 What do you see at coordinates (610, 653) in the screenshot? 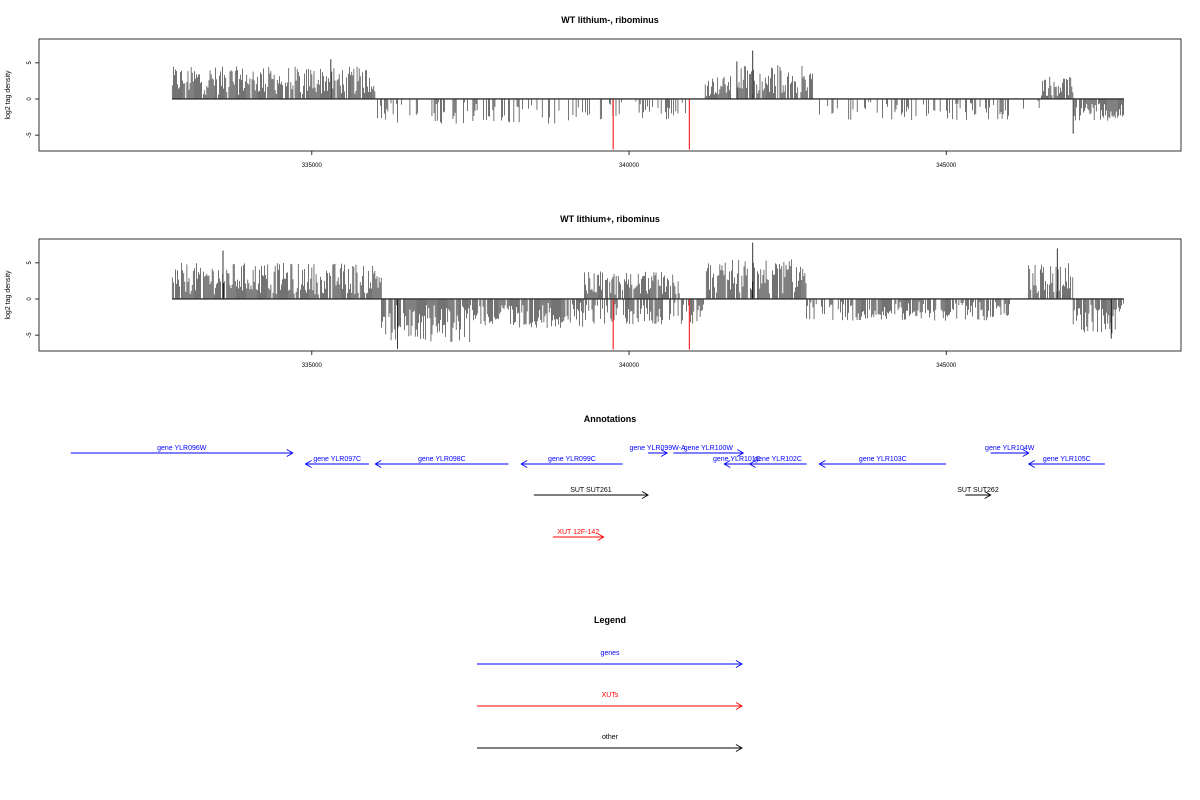
I see `legend-label: genes` at bounding box center [610, 653].